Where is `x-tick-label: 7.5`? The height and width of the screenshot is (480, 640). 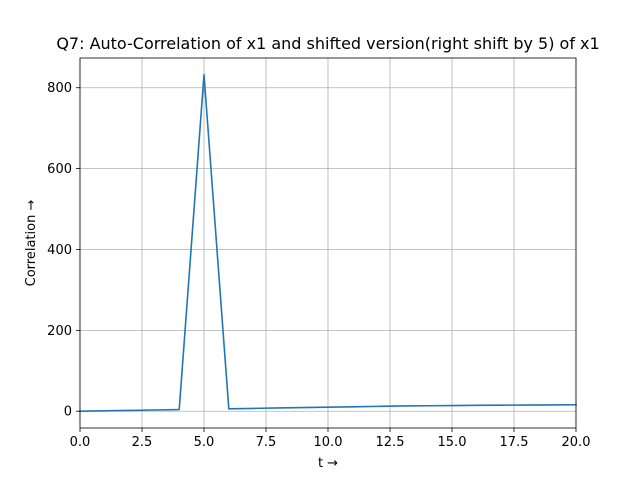
x-tick-label: 7.5 is located at coordinates (266, 442).